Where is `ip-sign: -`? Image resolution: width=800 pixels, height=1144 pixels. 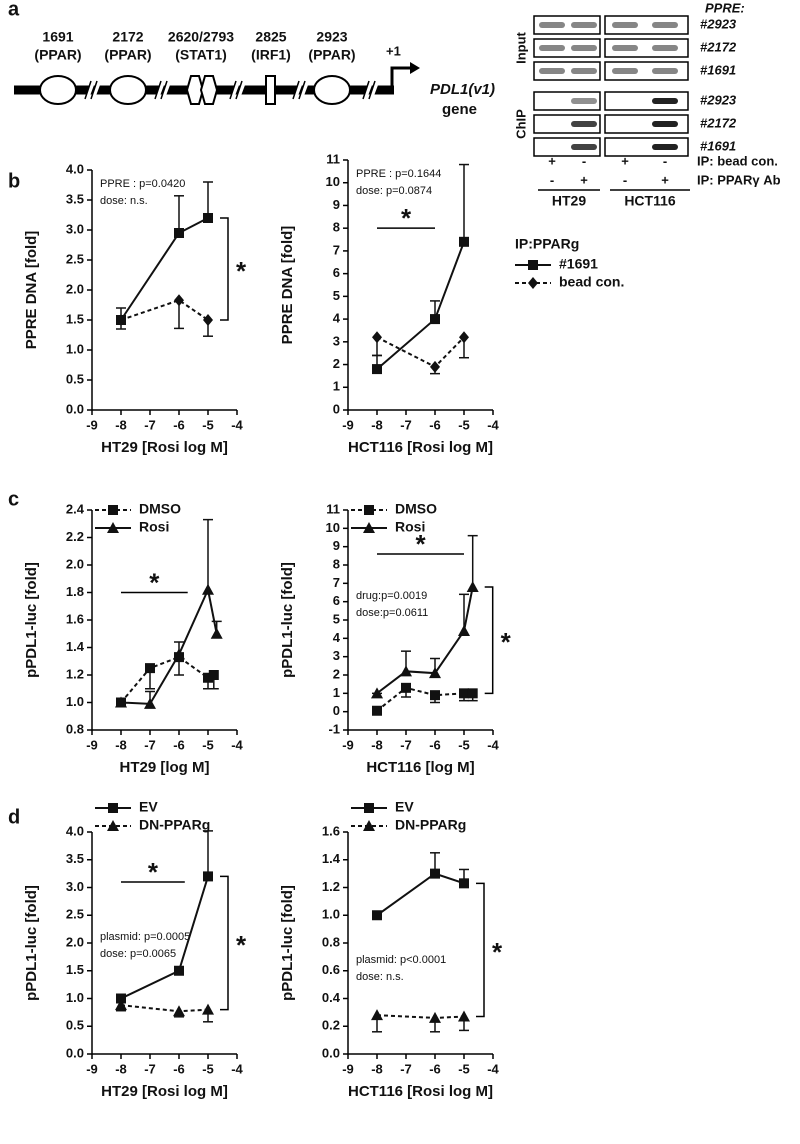
ip-sign: - is located at coordinates (665, 160).